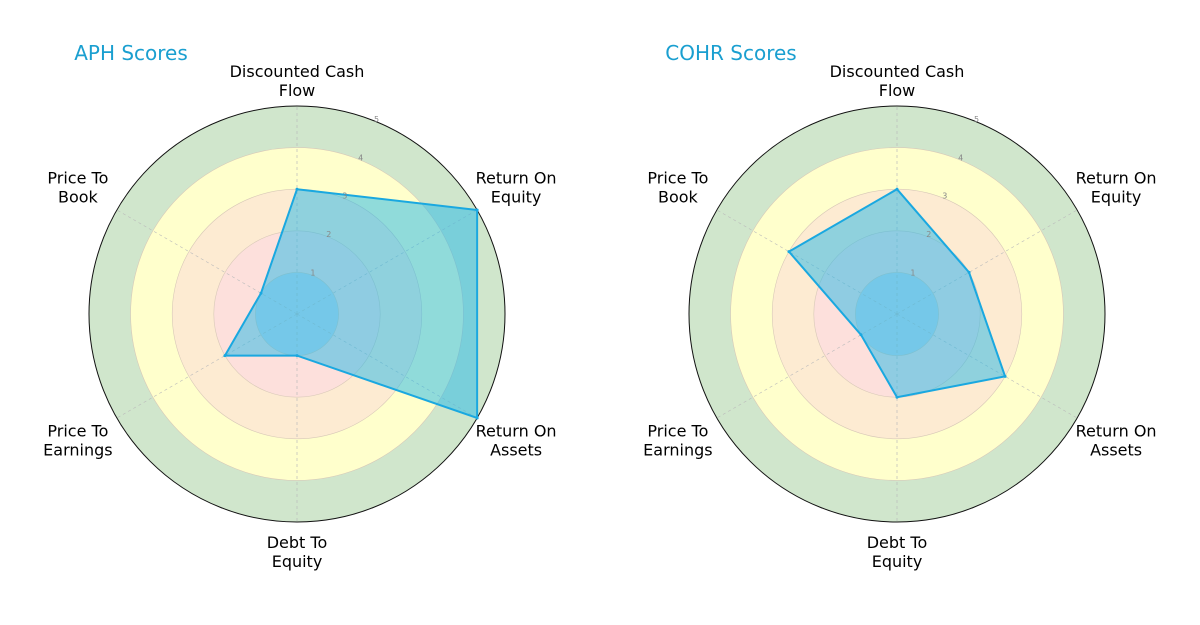 The height and width of the screenshot is (625, 1200). Describe the element at coordinates (131, 53) in the screenshot. I see `chart-title: APH Scores` at that location.